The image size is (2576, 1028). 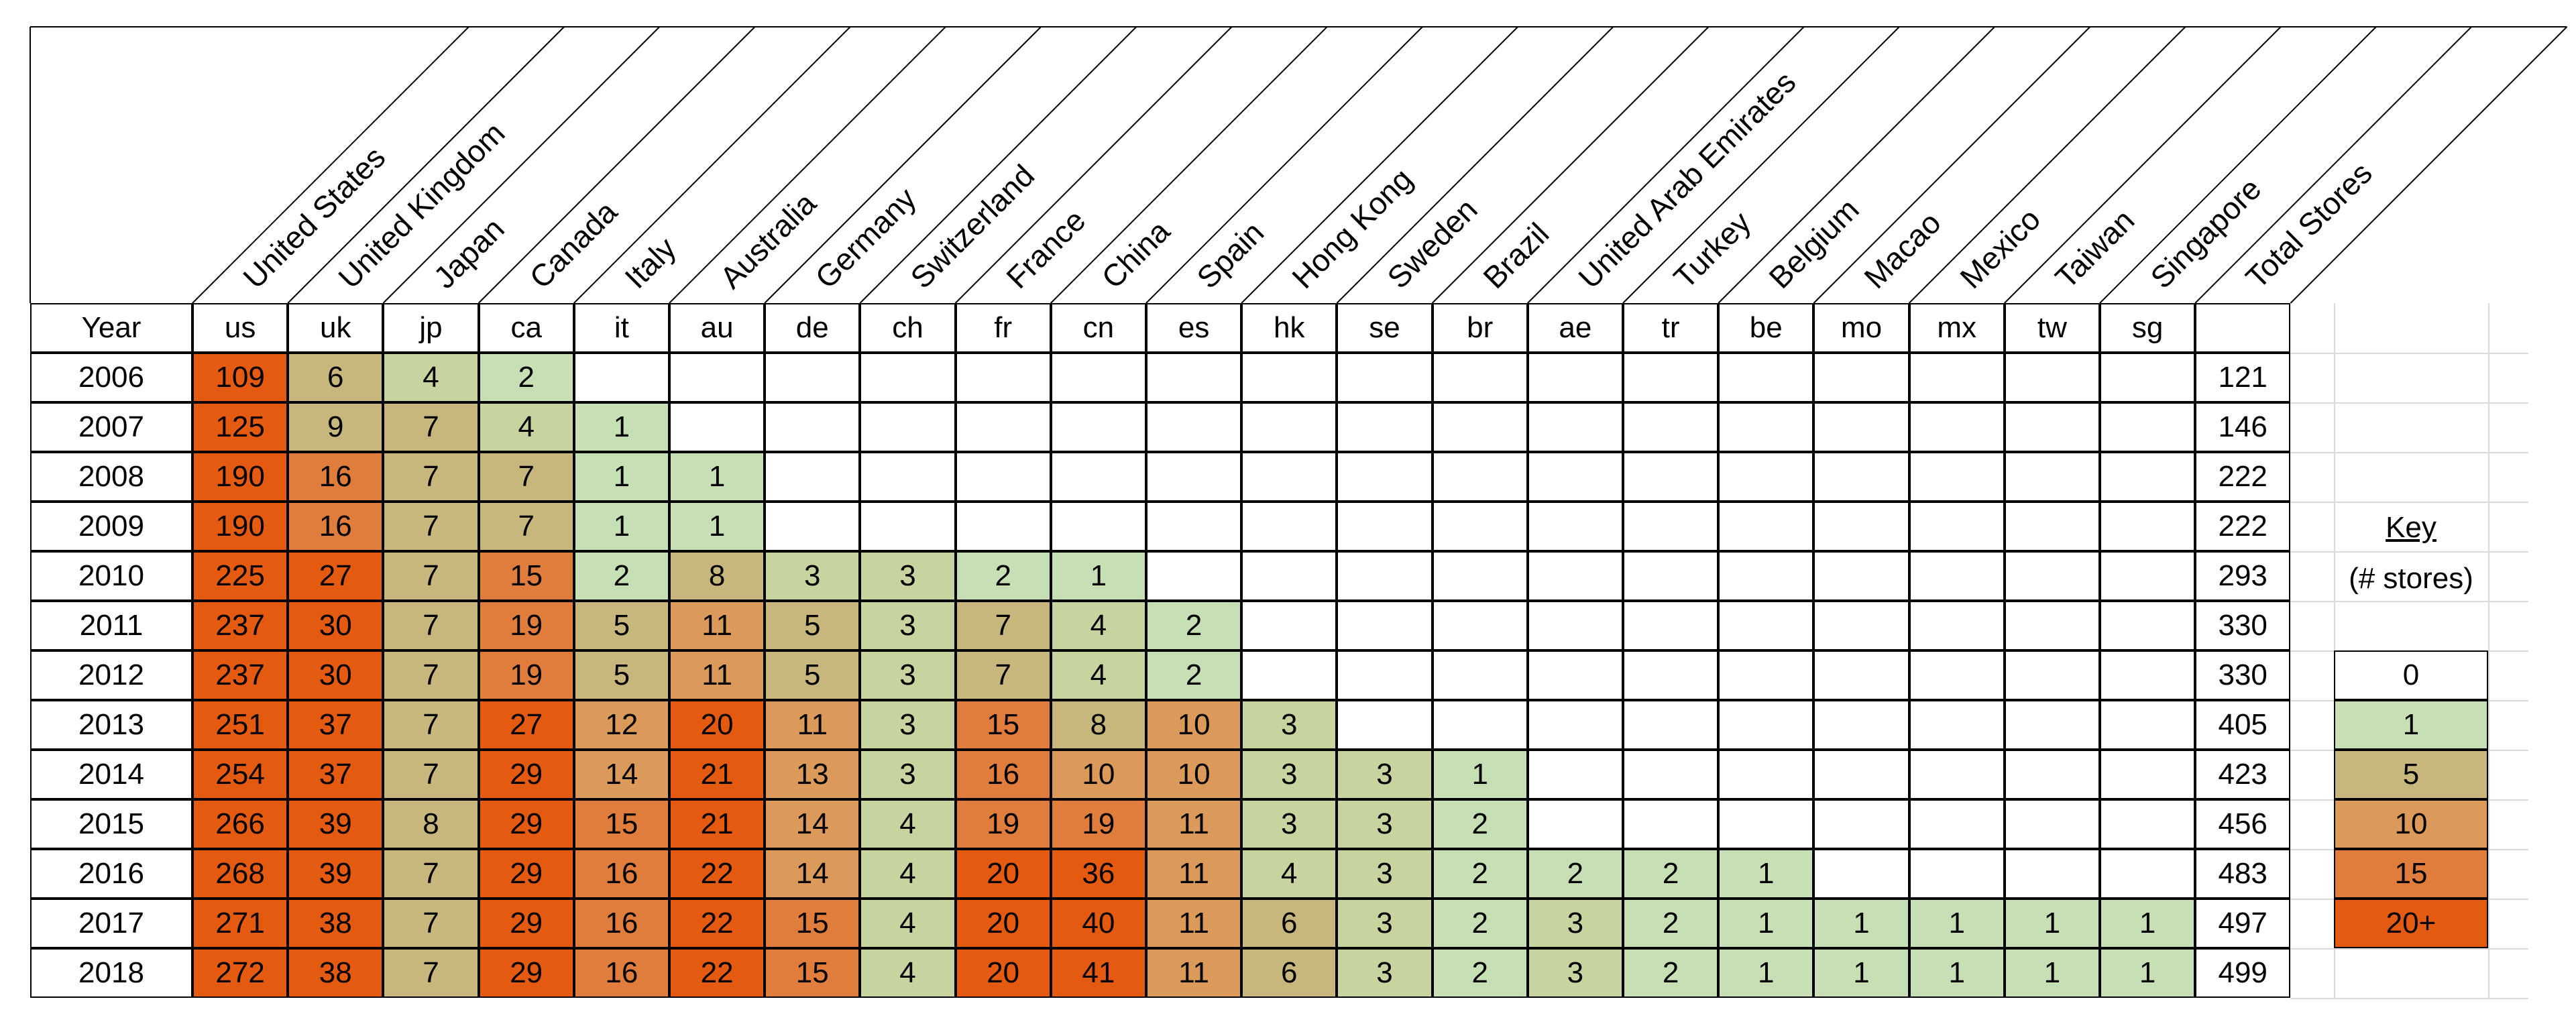 What do you see at coordinates (621, 973) in the screenshot?
I see `cell-it-2018: 16` at bounding box center [621, 973].